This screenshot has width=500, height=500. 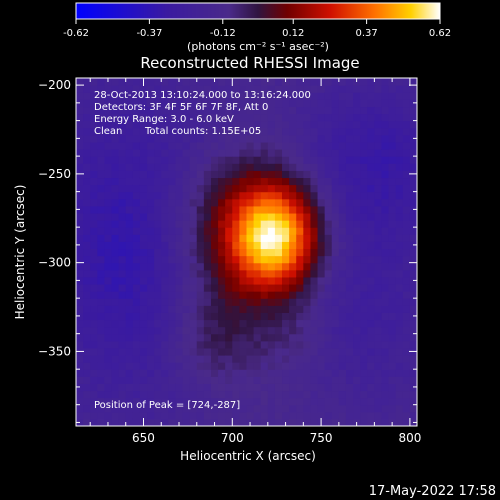 I want to click on colorbar-tick-label: 0.62, so click(x=440, y=33).